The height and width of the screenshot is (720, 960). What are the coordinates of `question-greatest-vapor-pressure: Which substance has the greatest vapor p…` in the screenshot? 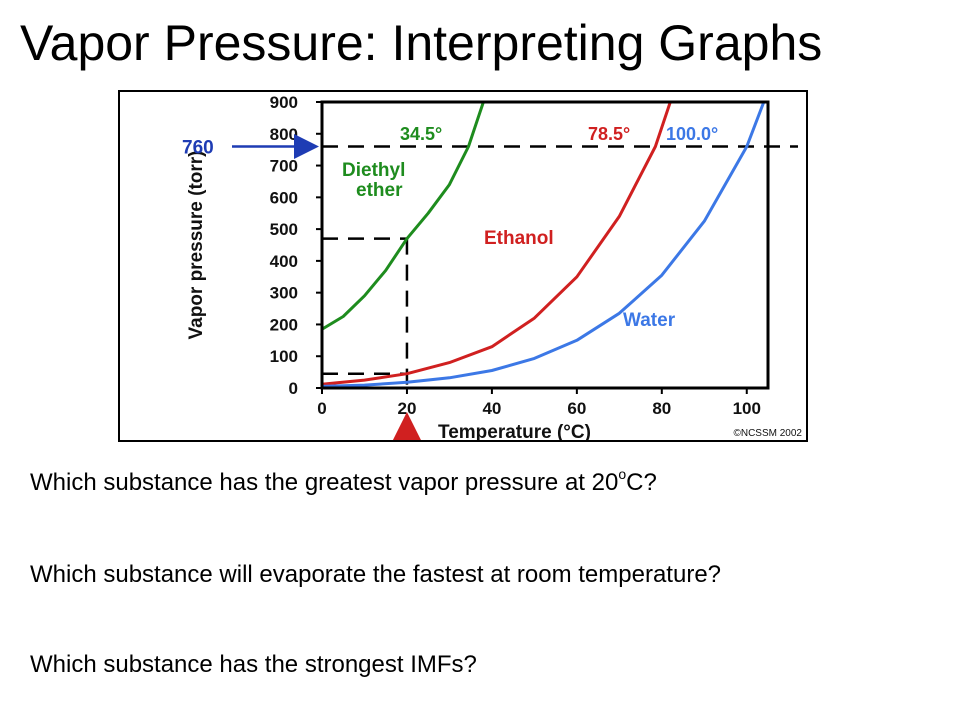 It's located at (343, 481).